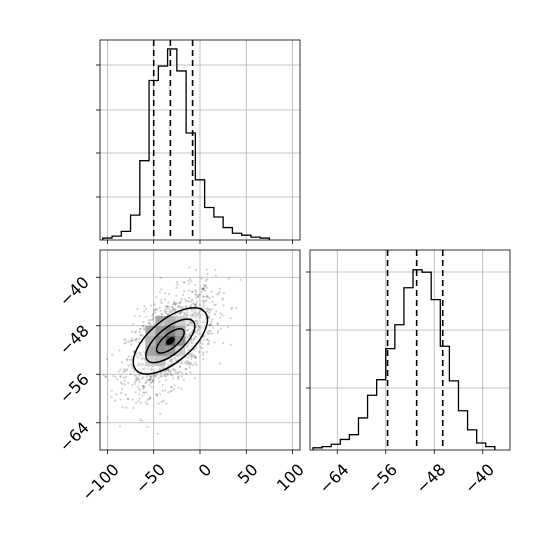 The image size is (550, 550). I want to click on hist-top-left, so click(198, 141).